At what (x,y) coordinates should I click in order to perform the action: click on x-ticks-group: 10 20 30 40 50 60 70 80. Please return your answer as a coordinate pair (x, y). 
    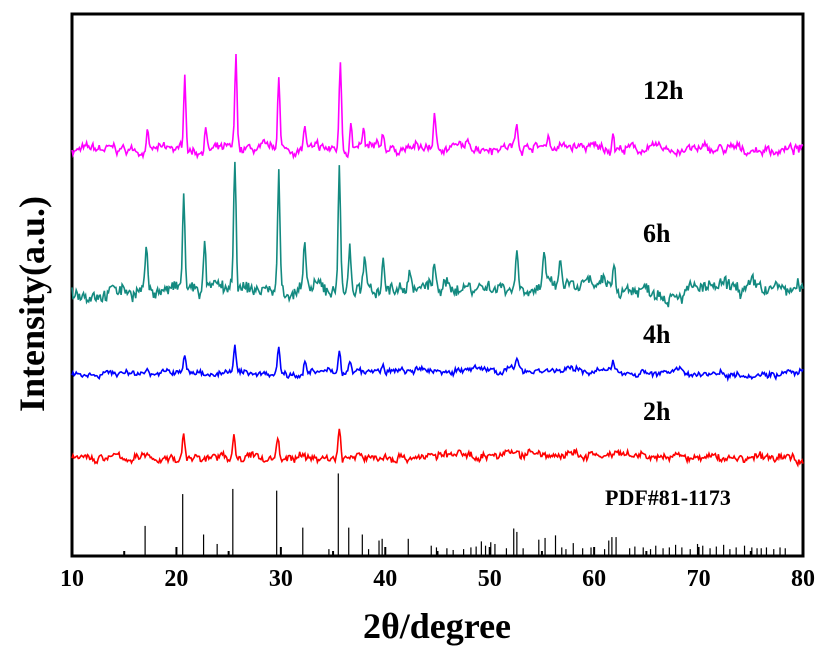
    Looking at the image, I should click on (437, 569).